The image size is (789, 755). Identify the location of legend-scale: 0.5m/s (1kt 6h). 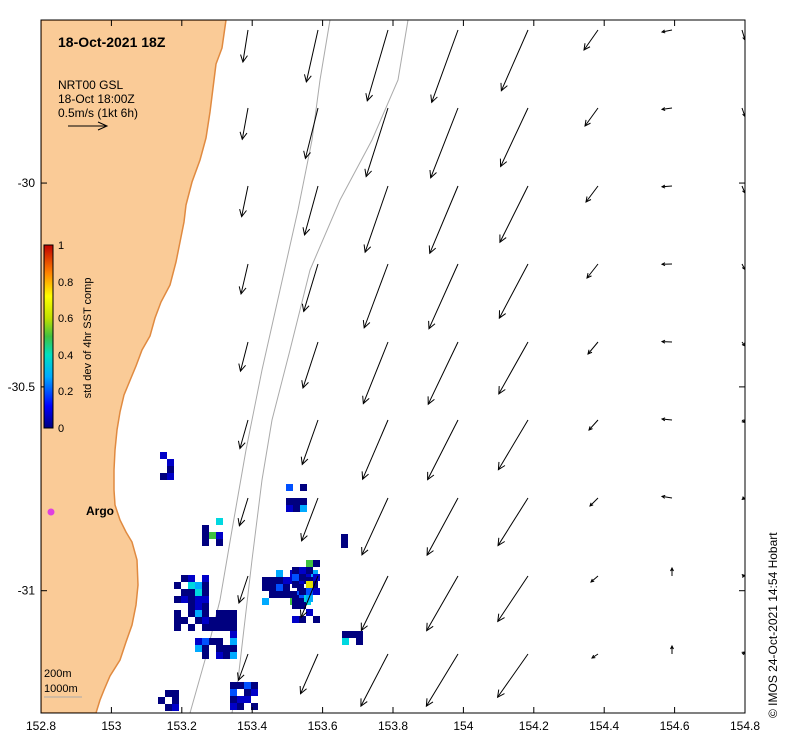
(98, 113).